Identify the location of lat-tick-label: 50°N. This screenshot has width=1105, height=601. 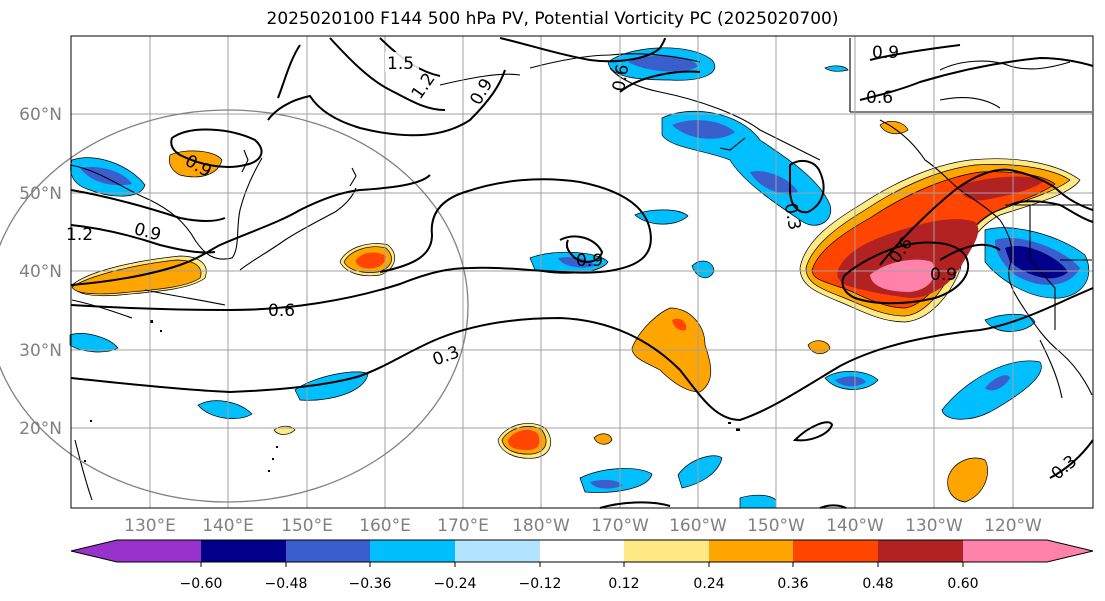
(40, 194).